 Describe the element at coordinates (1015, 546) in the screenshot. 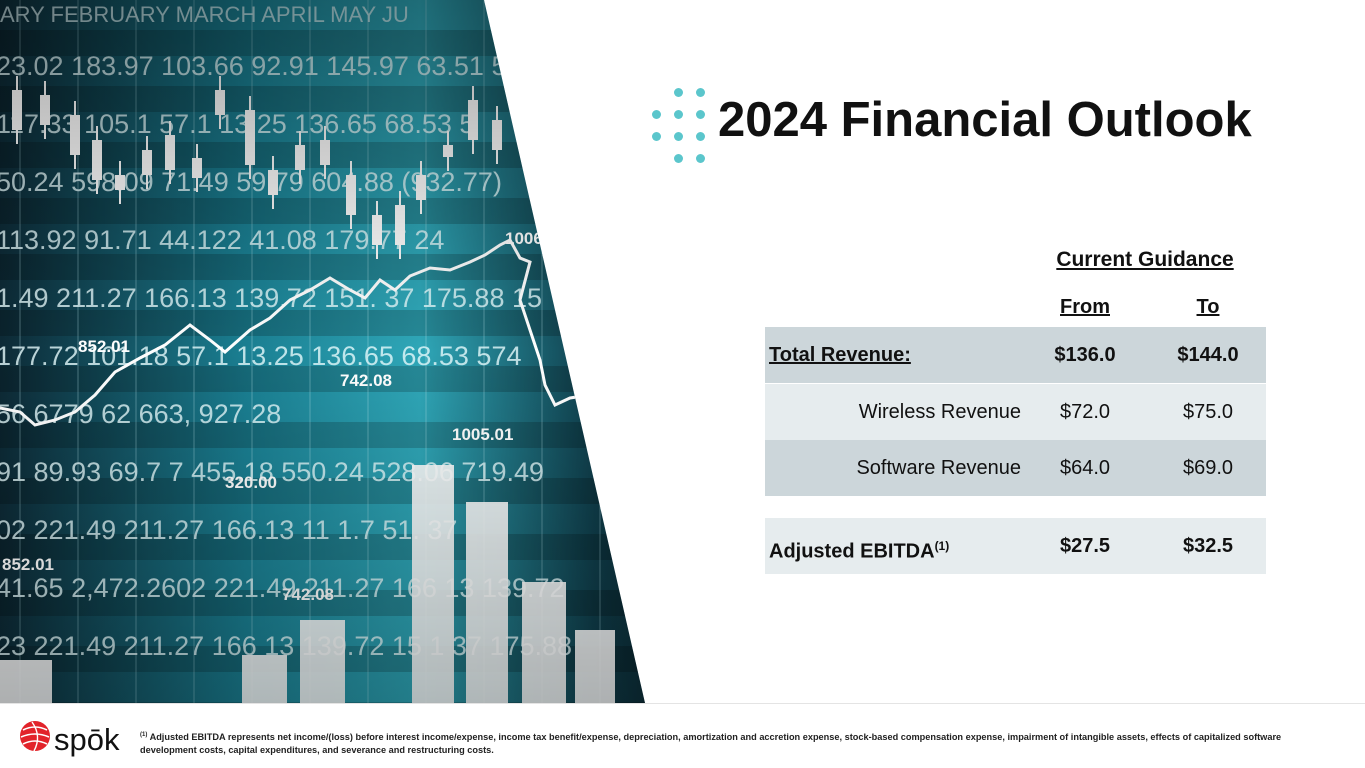

I see `table-row-adjusted-ebitda: Adjusted EBITDA(1) $27.5 $32.5` at that location.